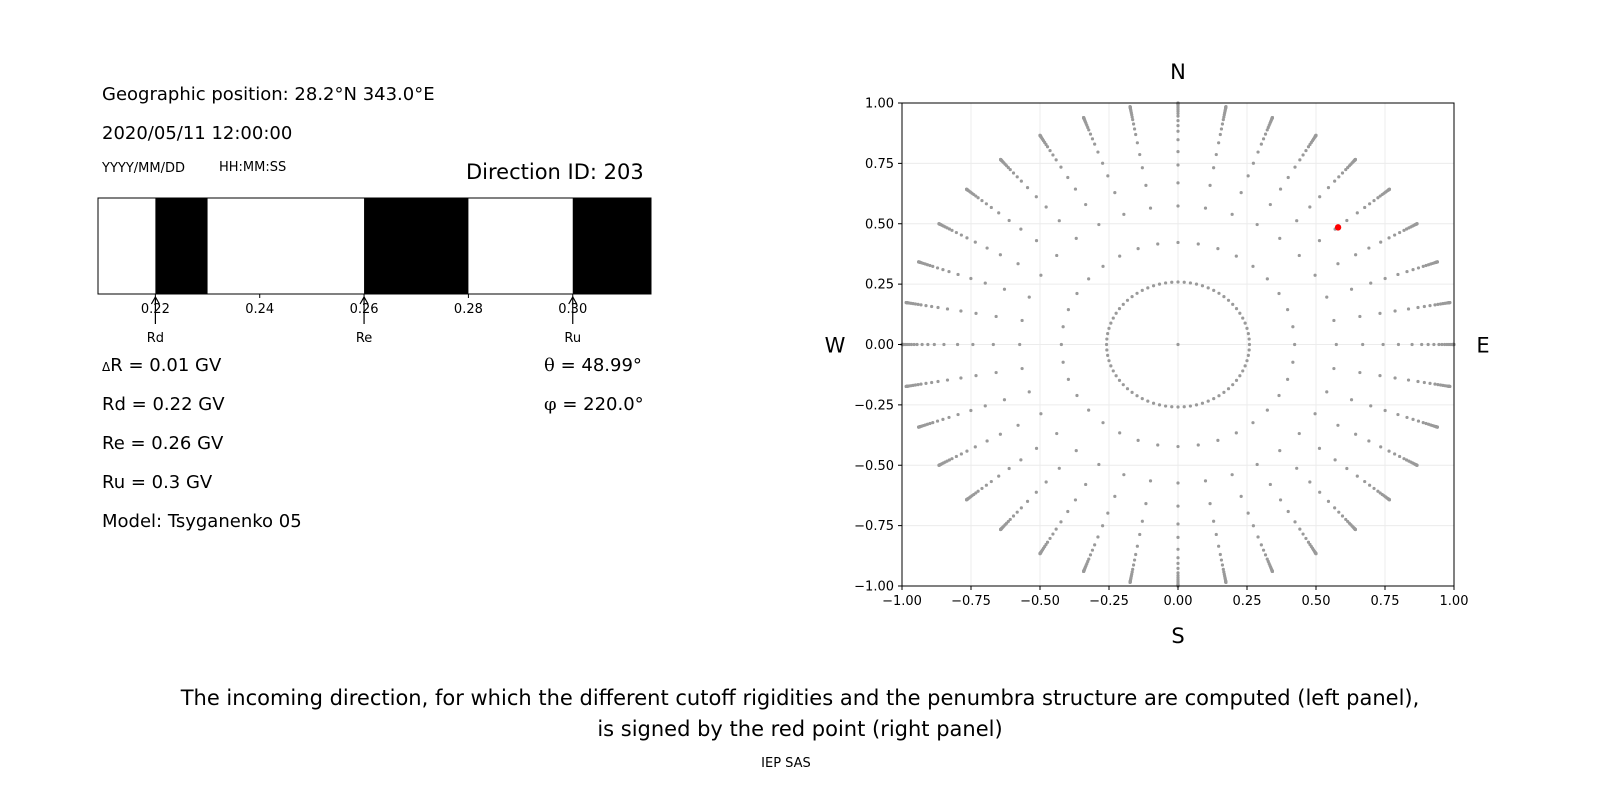 Image resolution: width=1600 pixels, height=800 pixels. What do you see at coordinates (594, 404) in the screenshot?
I see `phi-value: φ = 220.0°` at bounding box center [594, 404].